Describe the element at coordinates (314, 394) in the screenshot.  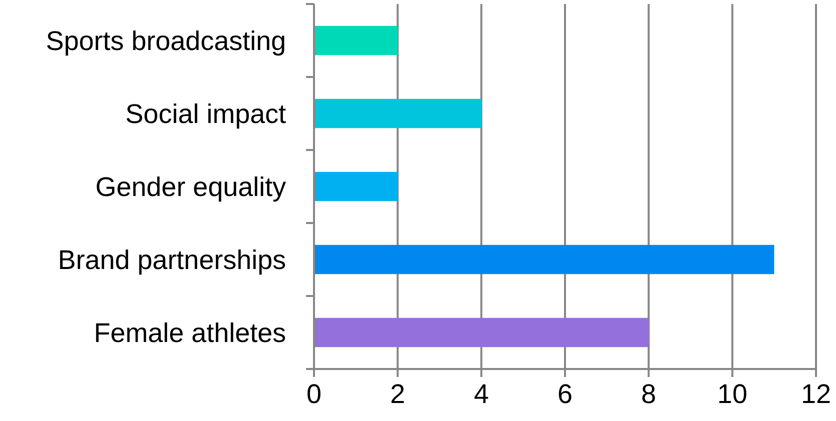
I see `x-tick-label: 0` at that location.